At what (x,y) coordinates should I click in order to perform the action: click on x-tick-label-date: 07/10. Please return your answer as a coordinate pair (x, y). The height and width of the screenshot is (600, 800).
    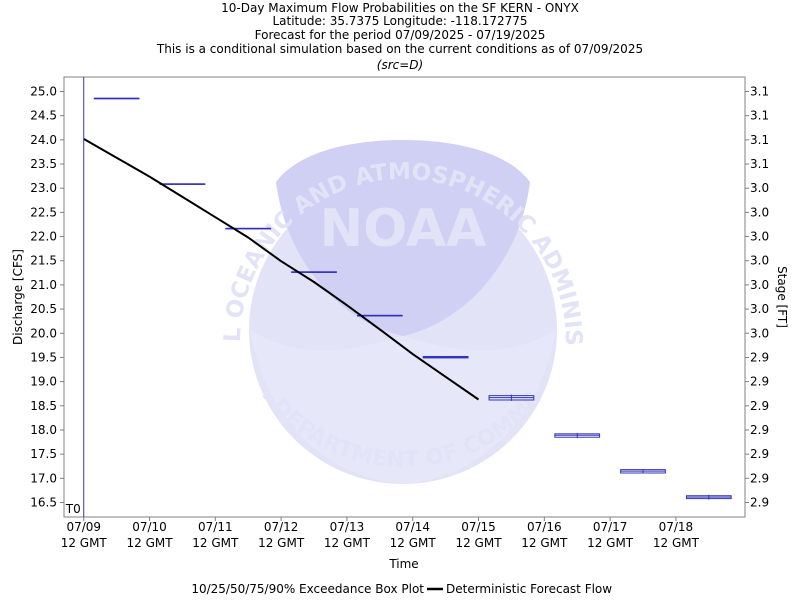
    Looking at the image, I should click on (149, 527).